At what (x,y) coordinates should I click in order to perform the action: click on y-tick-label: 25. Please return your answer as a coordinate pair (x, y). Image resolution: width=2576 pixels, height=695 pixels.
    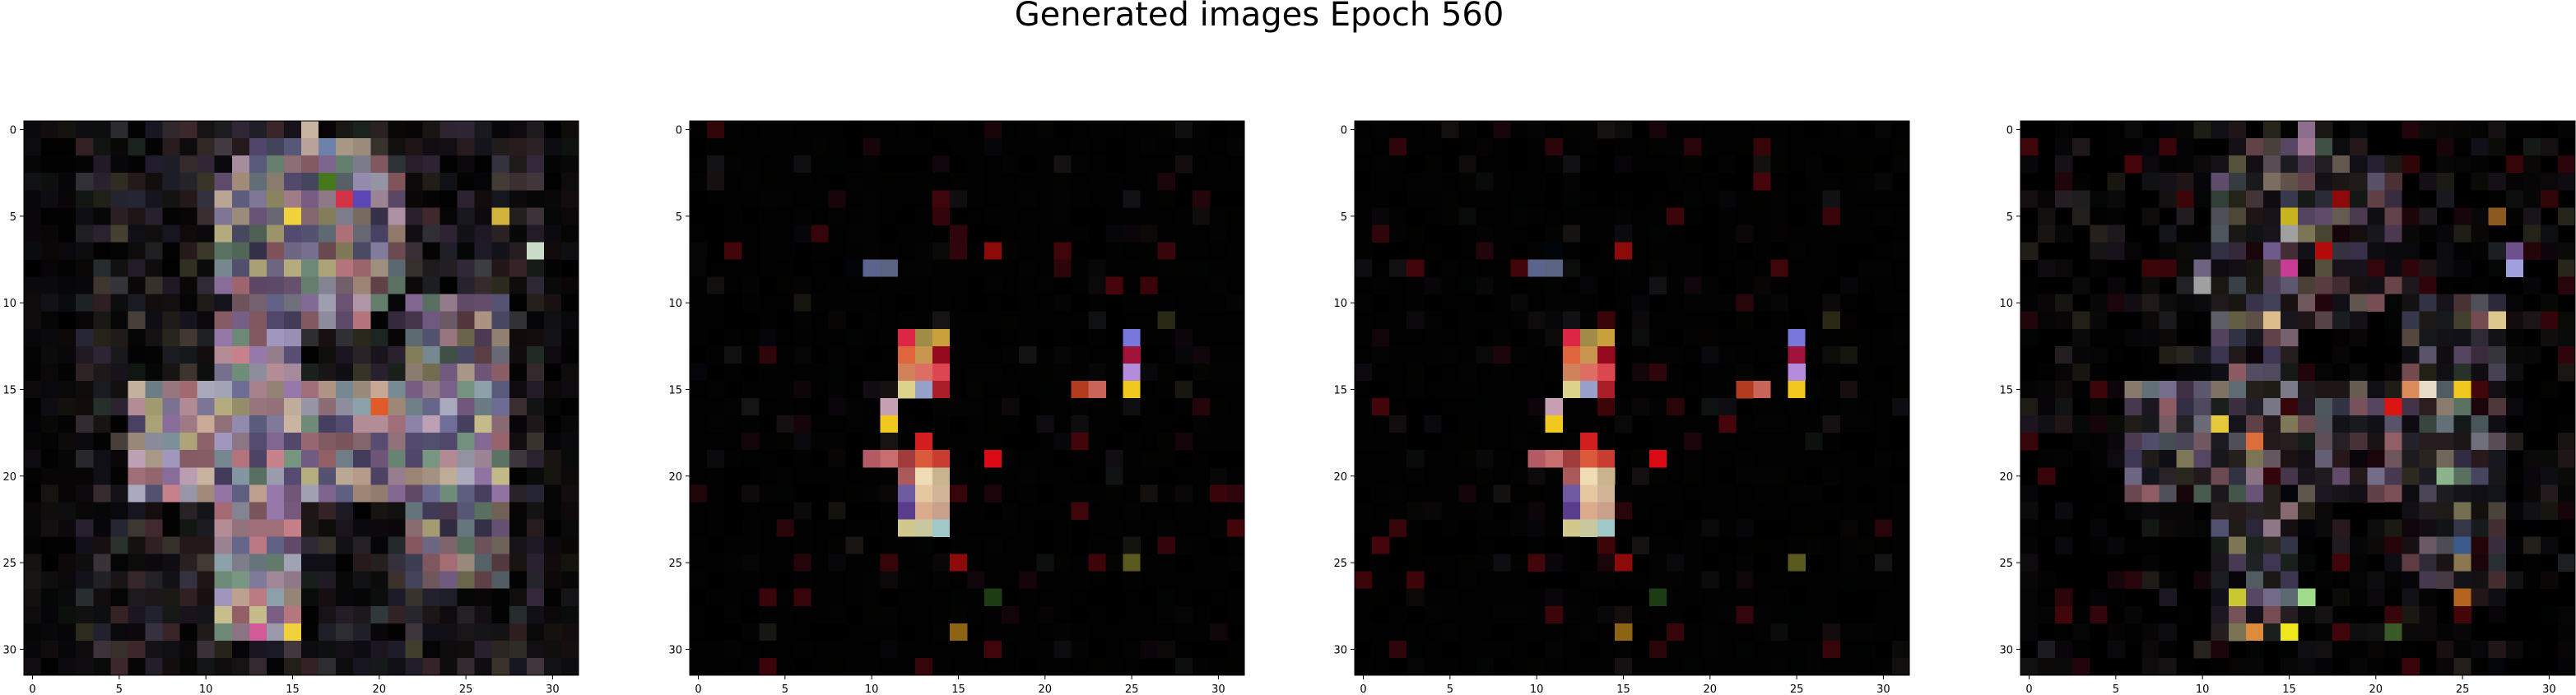
    Looking at the image, I should click on (2006, 564).